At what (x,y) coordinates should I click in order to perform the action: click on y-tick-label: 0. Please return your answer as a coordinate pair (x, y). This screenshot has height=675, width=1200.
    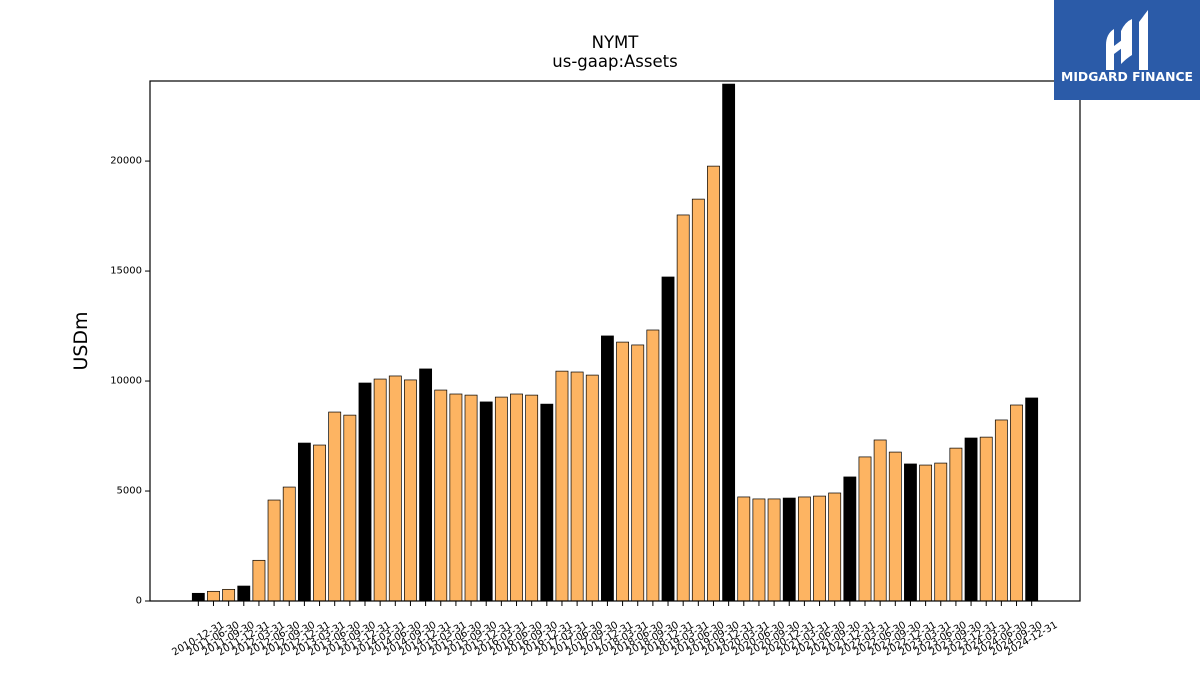
    Looking at the image, I should click on (139, 601).